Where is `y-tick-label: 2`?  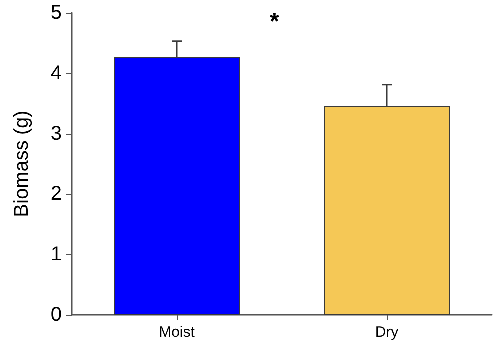 y-tick-label: 2 is located at coordinates (56, 194).